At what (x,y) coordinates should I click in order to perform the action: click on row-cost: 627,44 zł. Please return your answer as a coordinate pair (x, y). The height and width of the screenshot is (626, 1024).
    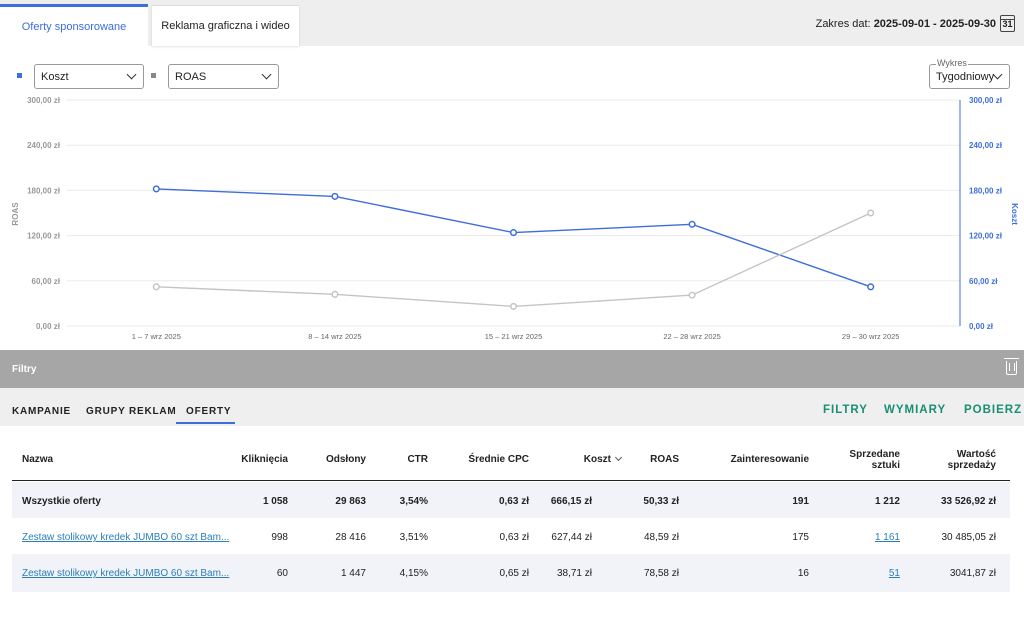
    Looking at the image, I should click on (571, 537).